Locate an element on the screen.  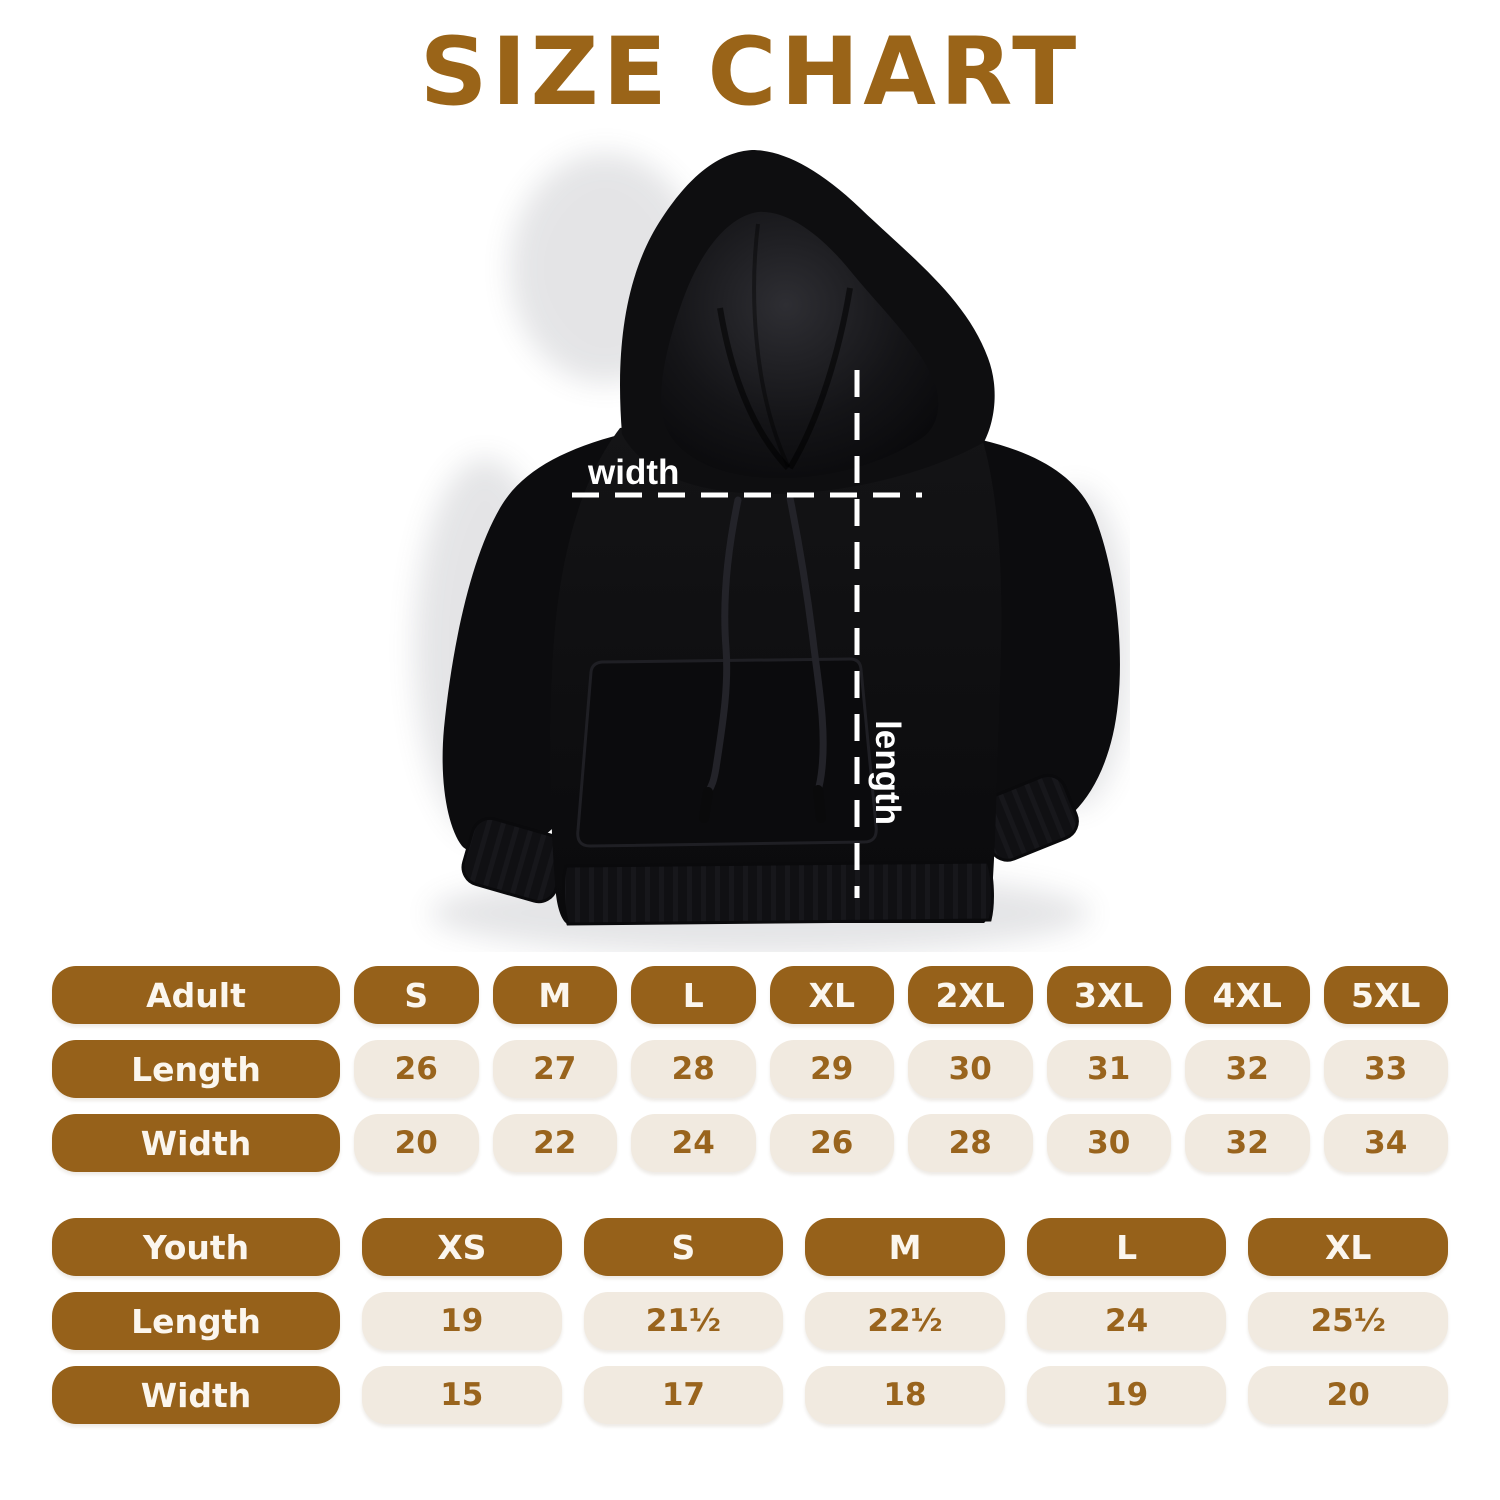
adult-width-value: 26 is located at coordinates (831, 1143).